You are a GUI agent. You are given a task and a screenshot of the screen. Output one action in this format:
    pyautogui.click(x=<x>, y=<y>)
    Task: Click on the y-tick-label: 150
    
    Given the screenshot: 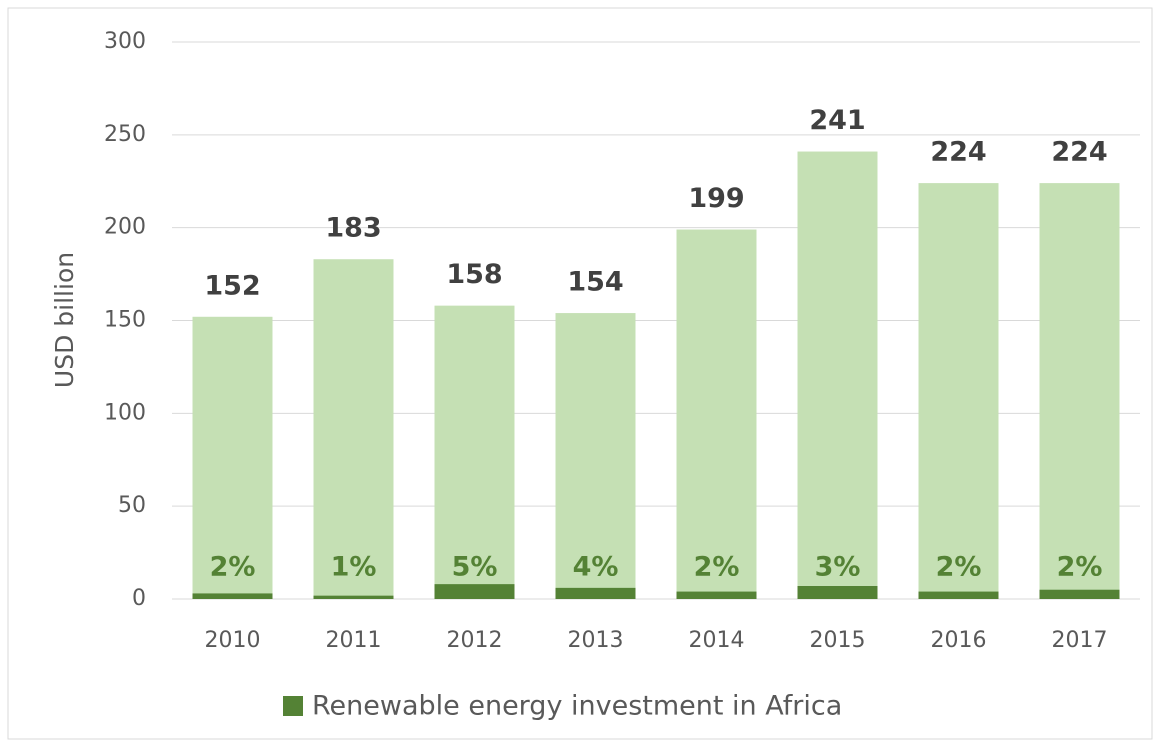 What is the action you would take?
    pyautogui.click(x=125, y=320)
    